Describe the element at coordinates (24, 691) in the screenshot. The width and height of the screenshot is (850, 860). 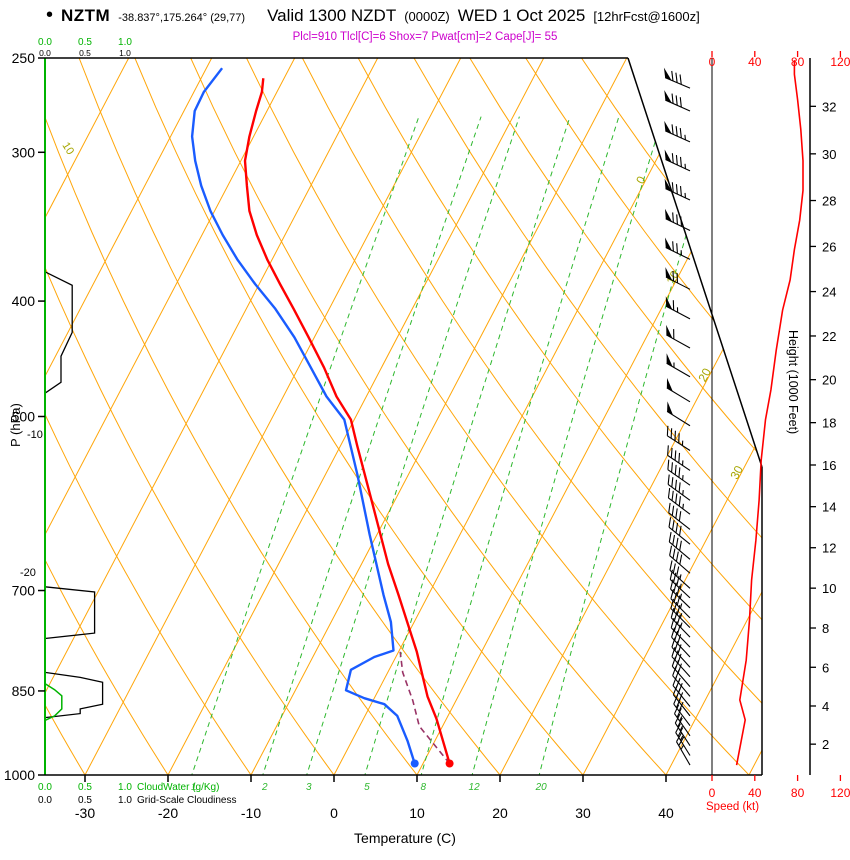
I see `svg-text: 850` at that location.